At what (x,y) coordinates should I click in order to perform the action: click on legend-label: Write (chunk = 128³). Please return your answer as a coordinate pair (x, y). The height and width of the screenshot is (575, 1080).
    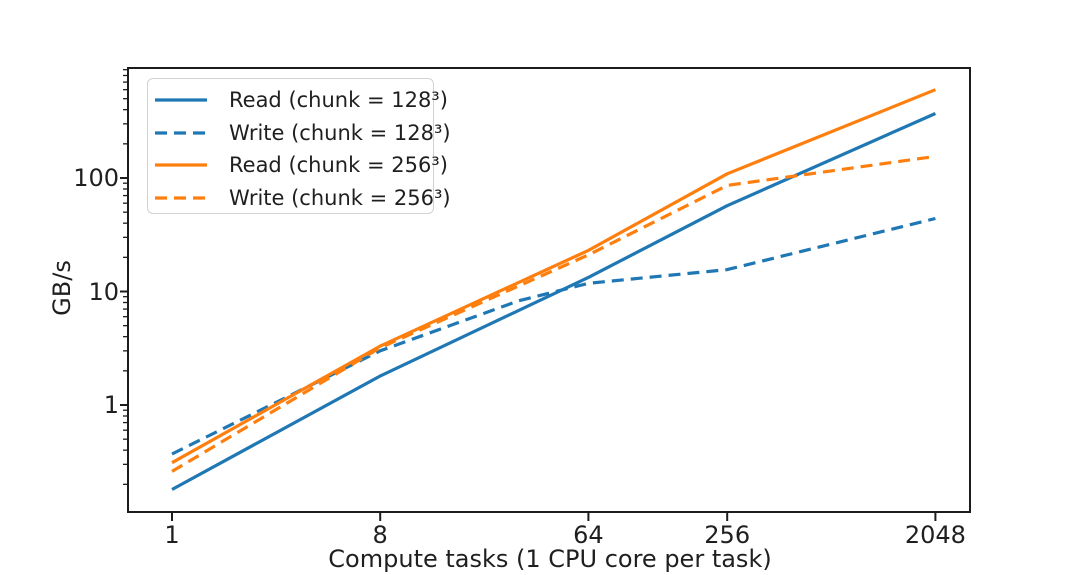
    Looking at the image, I should click on (340, 132).